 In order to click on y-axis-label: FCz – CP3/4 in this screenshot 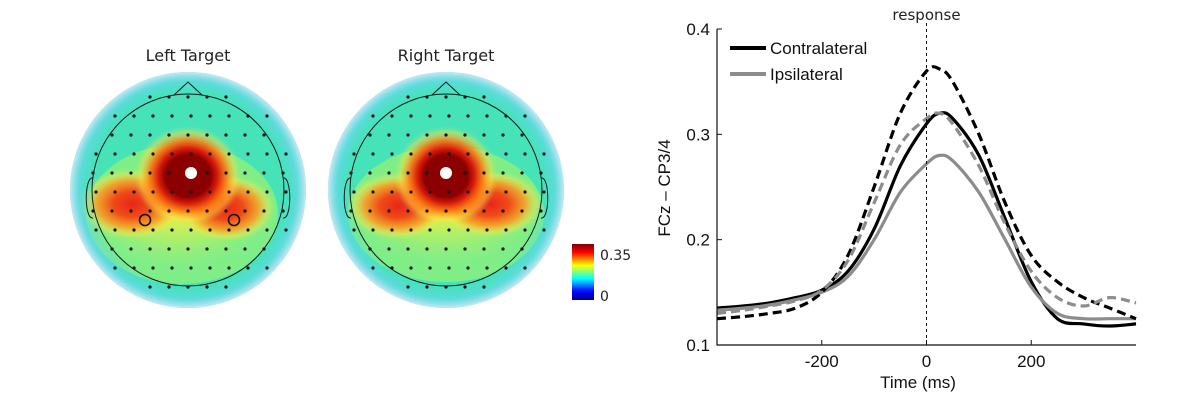, I will do `click(664, 187)`.